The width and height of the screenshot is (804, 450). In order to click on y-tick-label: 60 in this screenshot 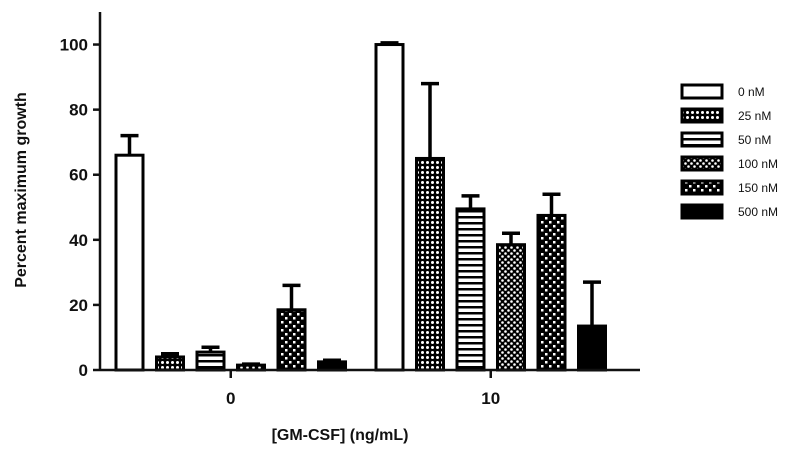, I will do `click(78, 175)`.